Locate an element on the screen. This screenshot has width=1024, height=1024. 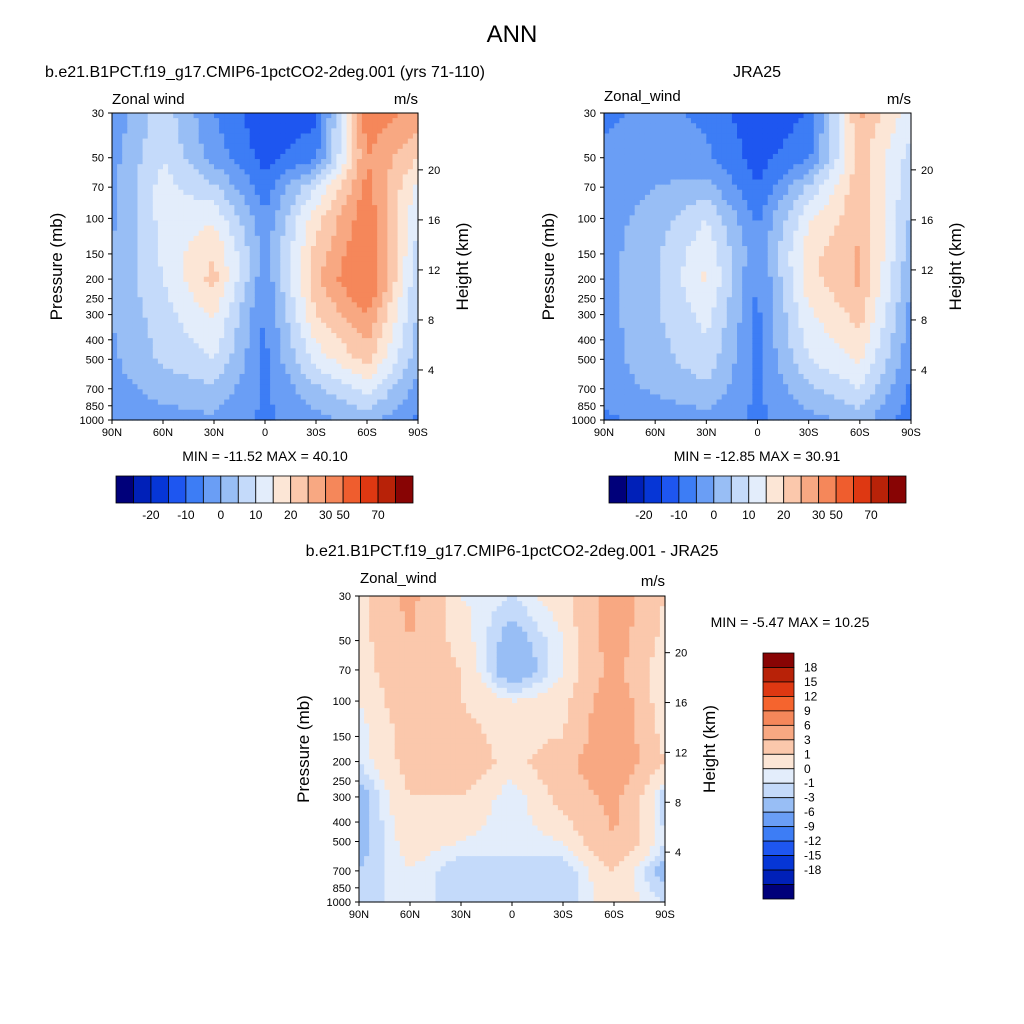
colorbar-swatch is located at coordinates (264, 489).